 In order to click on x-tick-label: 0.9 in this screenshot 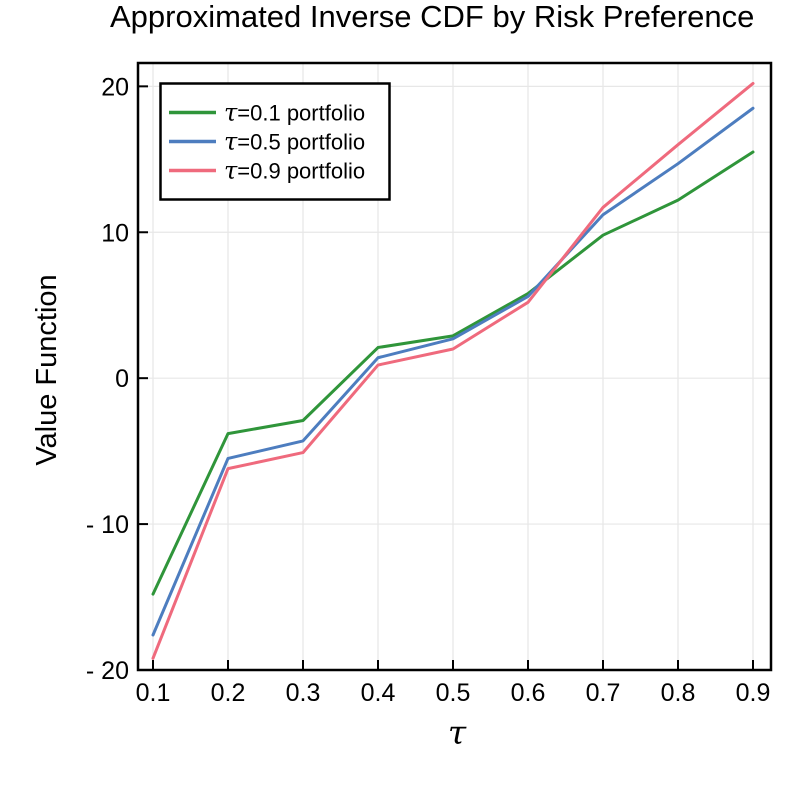, I will do `click(753, 693)`.